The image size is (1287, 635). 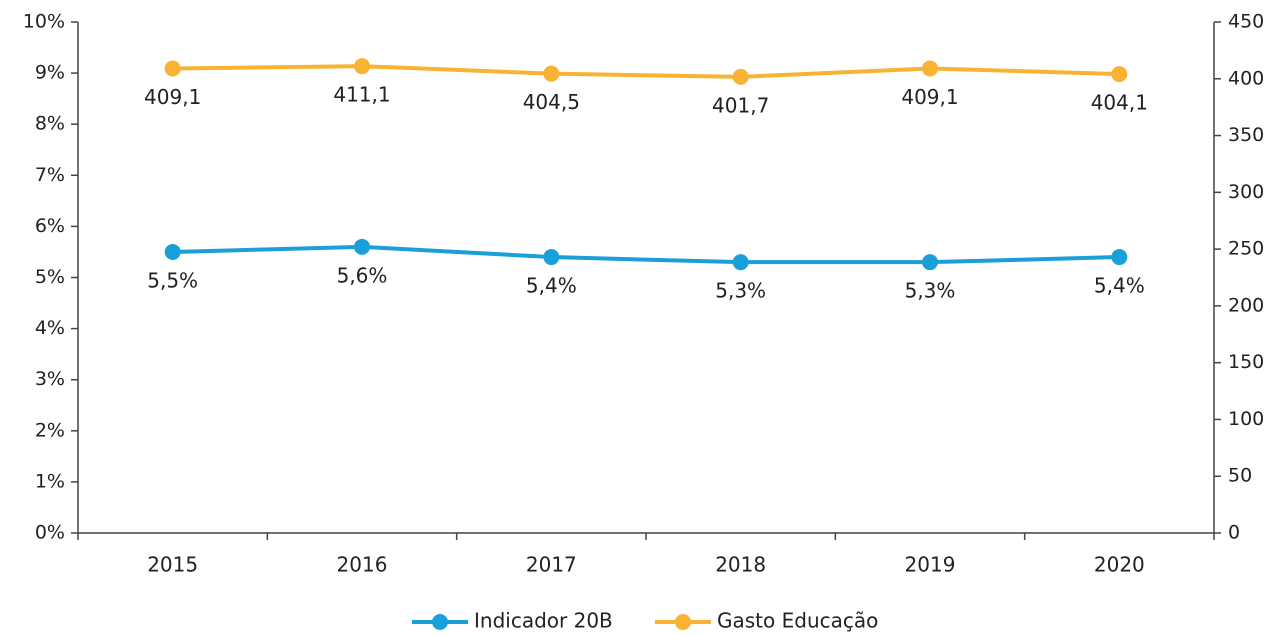 What do you see at coordinates (172, 280) in the screenshot?
I see `data-label: 5,5%` at bounding box center [172, 280].